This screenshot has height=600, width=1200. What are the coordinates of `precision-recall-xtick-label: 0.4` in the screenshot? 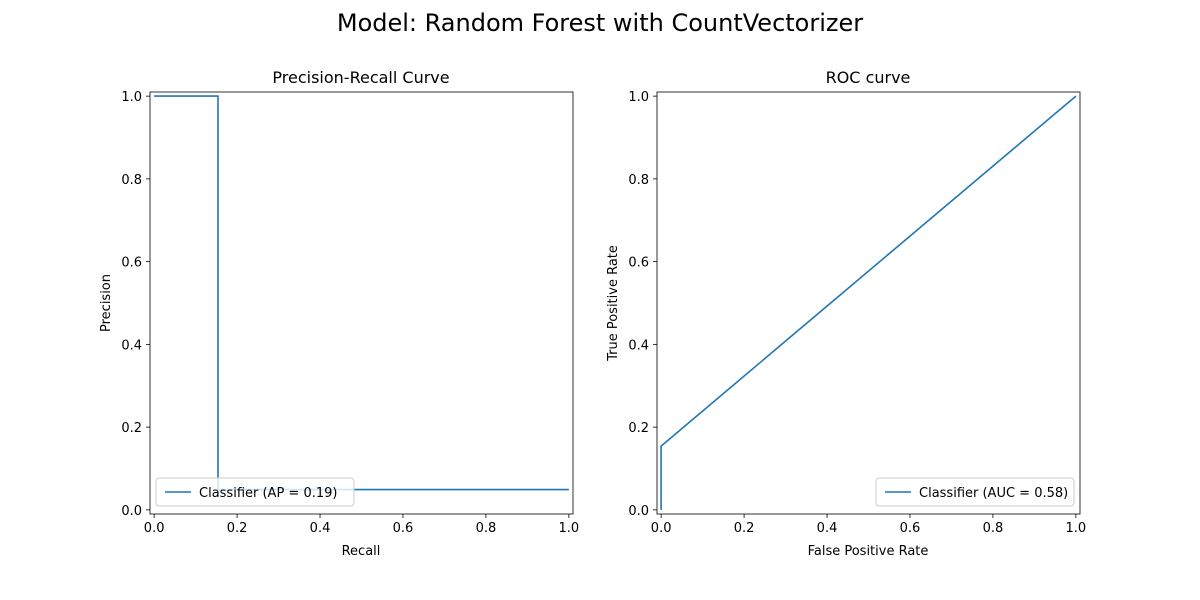 It's located at (320, 528).